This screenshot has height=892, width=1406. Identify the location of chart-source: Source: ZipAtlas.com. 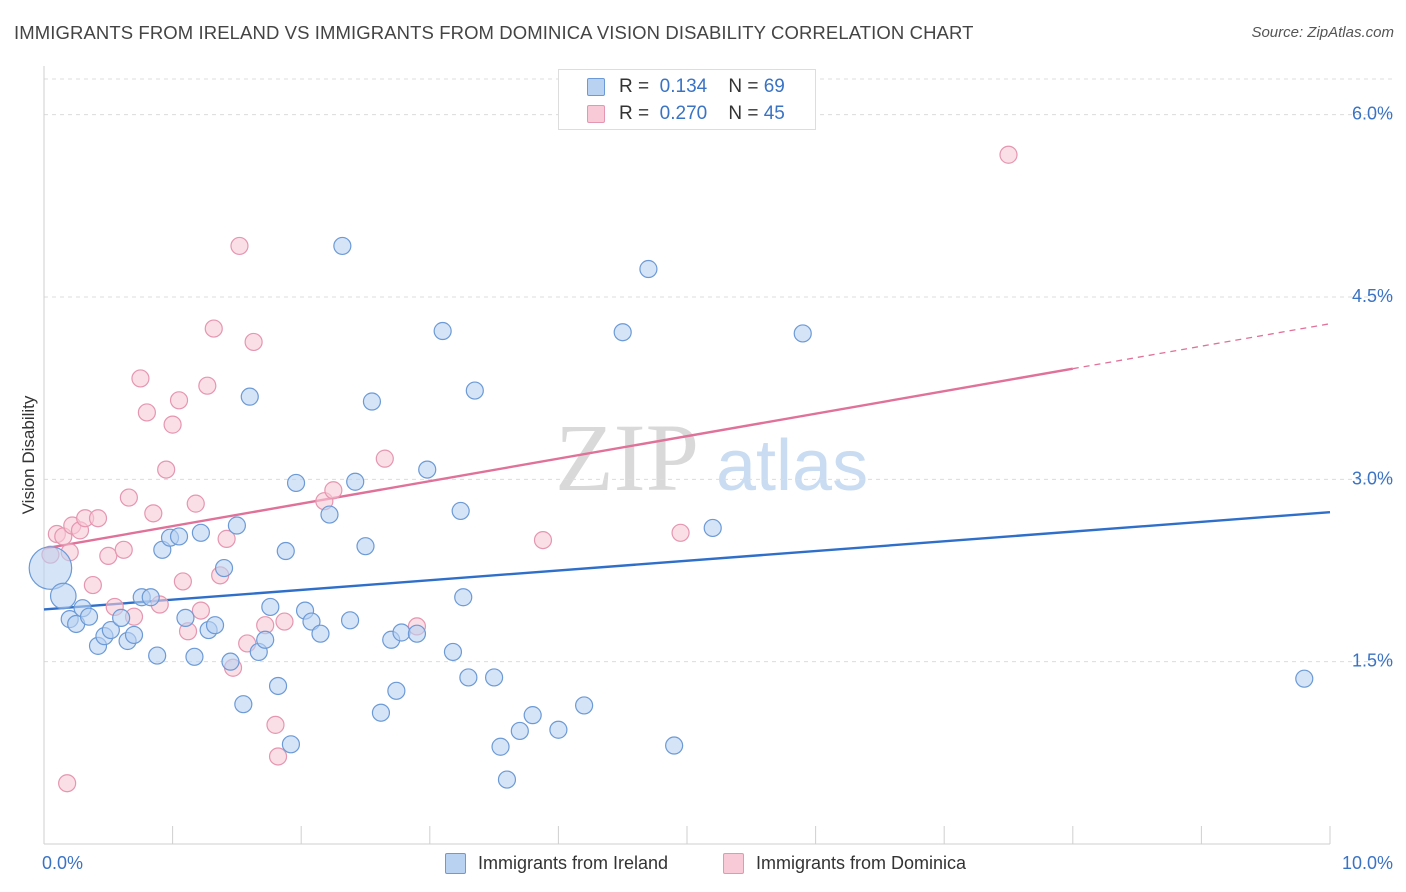
(1322, 32).